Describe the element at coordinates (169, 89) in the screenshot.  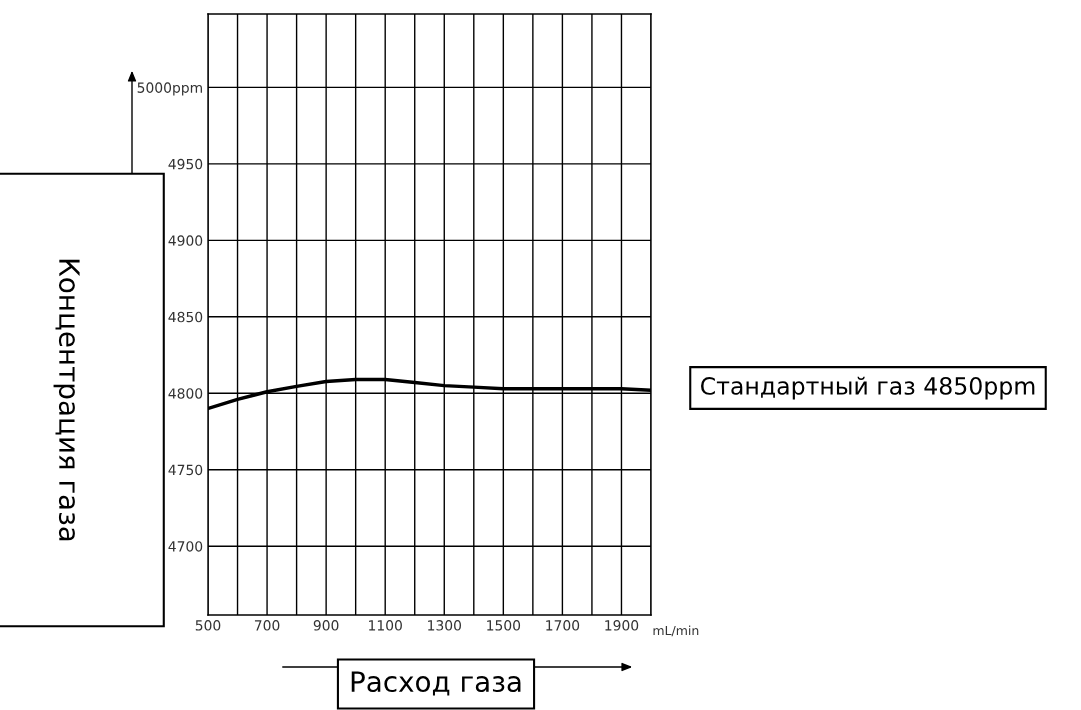
I see `y-tick-label: 5000ppm` at that location.